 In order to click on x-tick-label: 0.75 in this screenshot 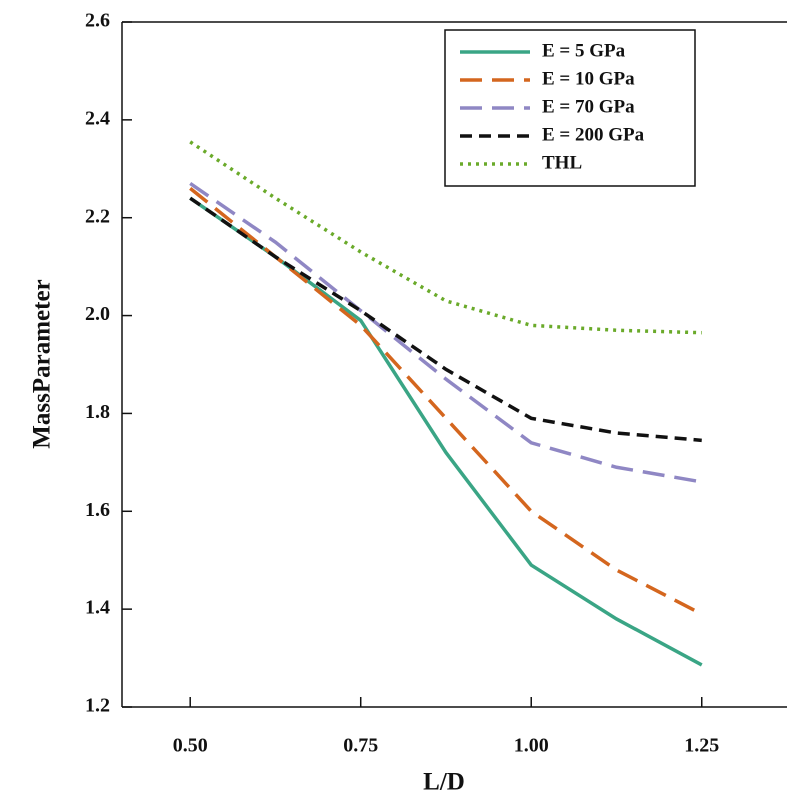, I will do `click(360, 746)`.